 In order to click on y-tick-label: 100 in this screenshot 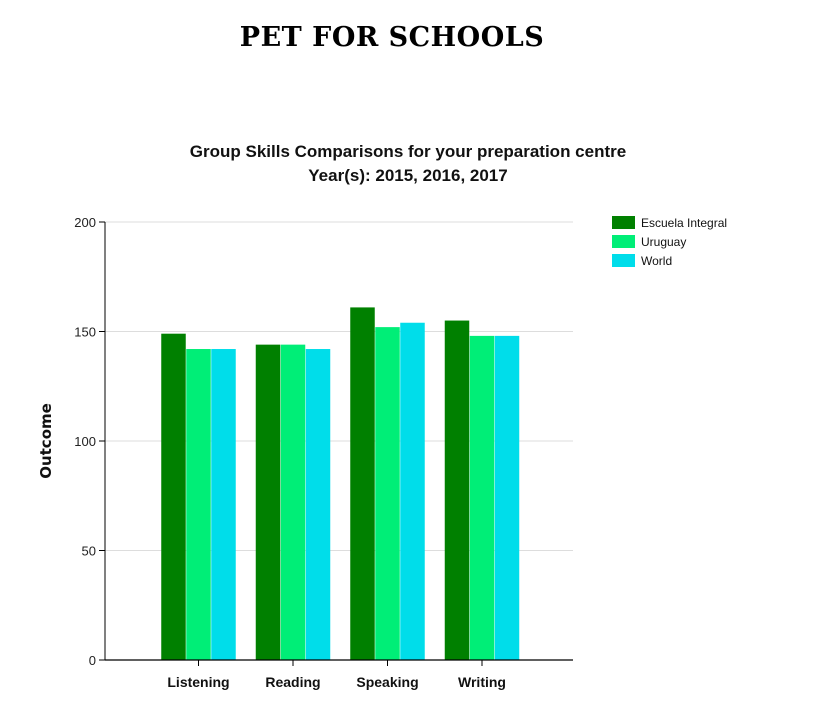, I will do `click(85, 441)`.